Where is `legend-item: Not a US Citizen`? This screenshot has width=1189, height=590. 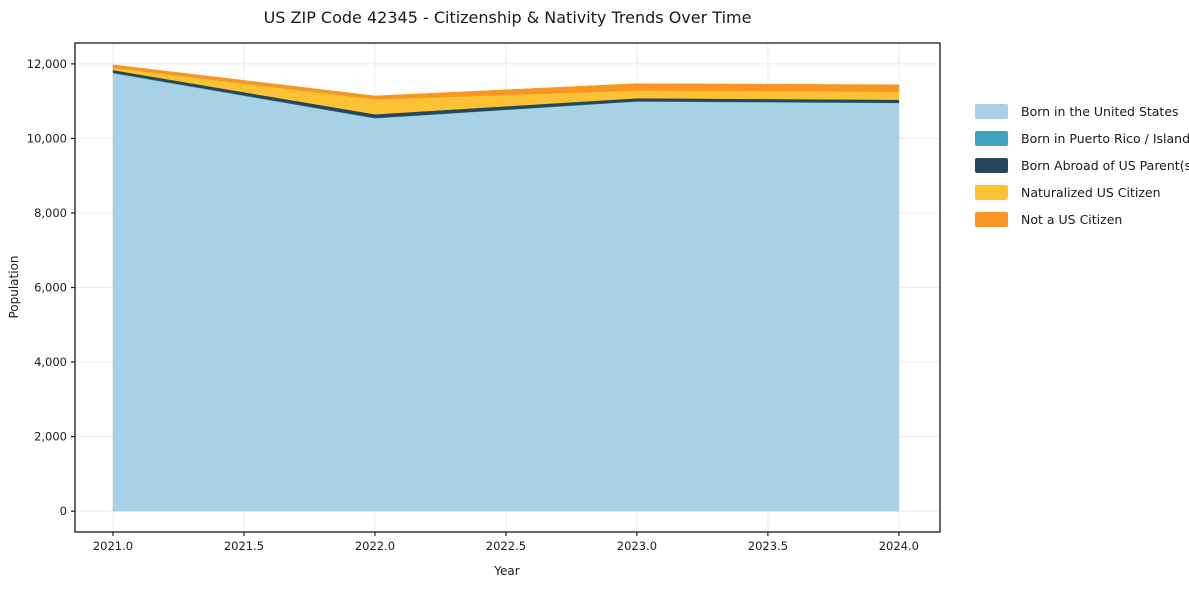 legend-item: Not a US Citizen is located at coordinates (1082, 219).